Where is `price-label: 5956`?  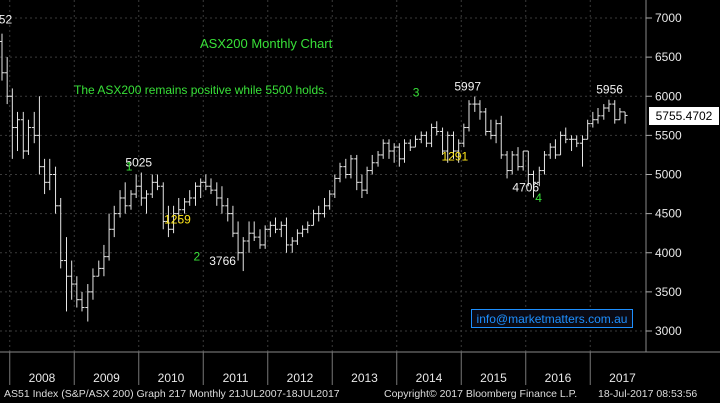
price-label: 5956 is located at coordinates (609, 90).